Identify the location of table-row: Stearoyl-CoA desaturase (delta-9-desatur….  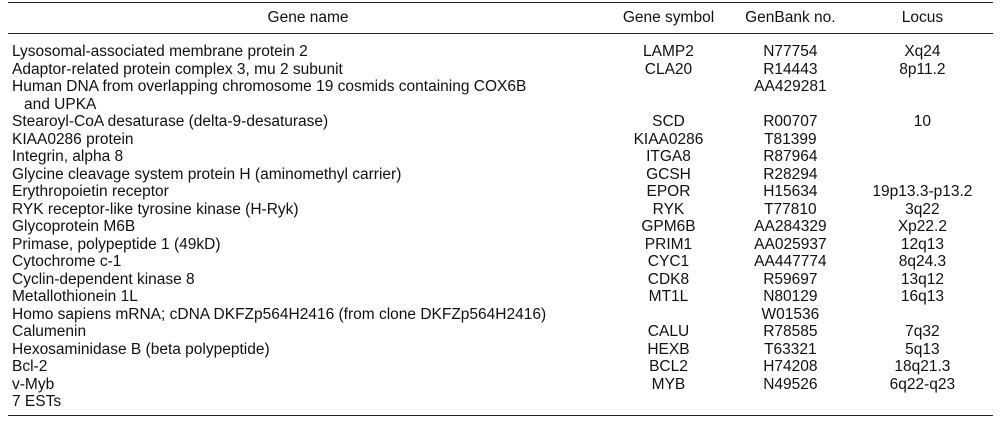
(500, 122).